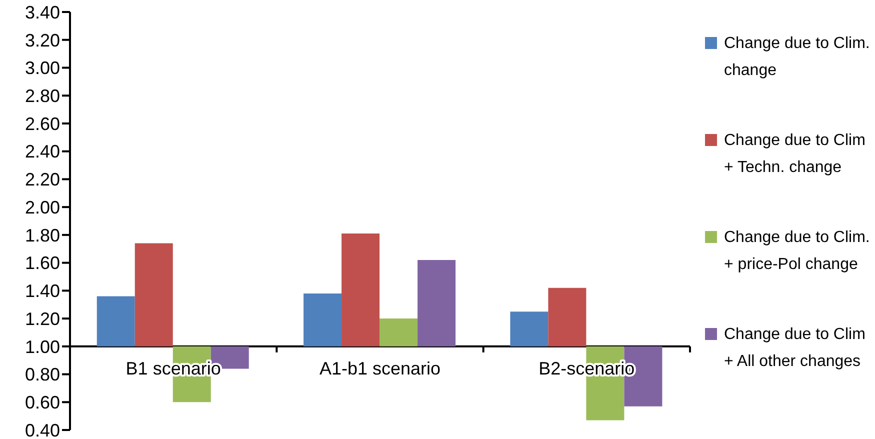 The width and height of the screenshot is (875, 439). What do you see at coordinates (42, 96) in the screenshot?
I see `y-tick-label: 2.80` at bounding box center [42, 96].